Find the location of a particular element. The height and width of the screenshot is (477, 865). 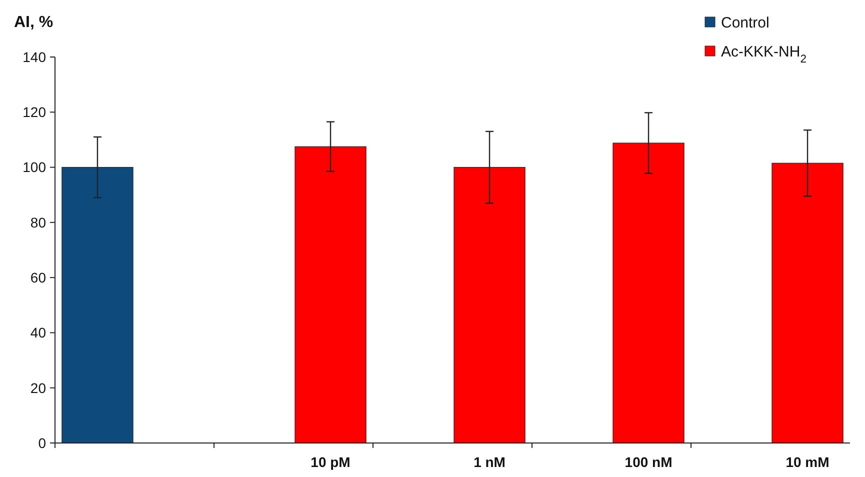

y-tick-label: 100 is located at coordinates (34, 167).